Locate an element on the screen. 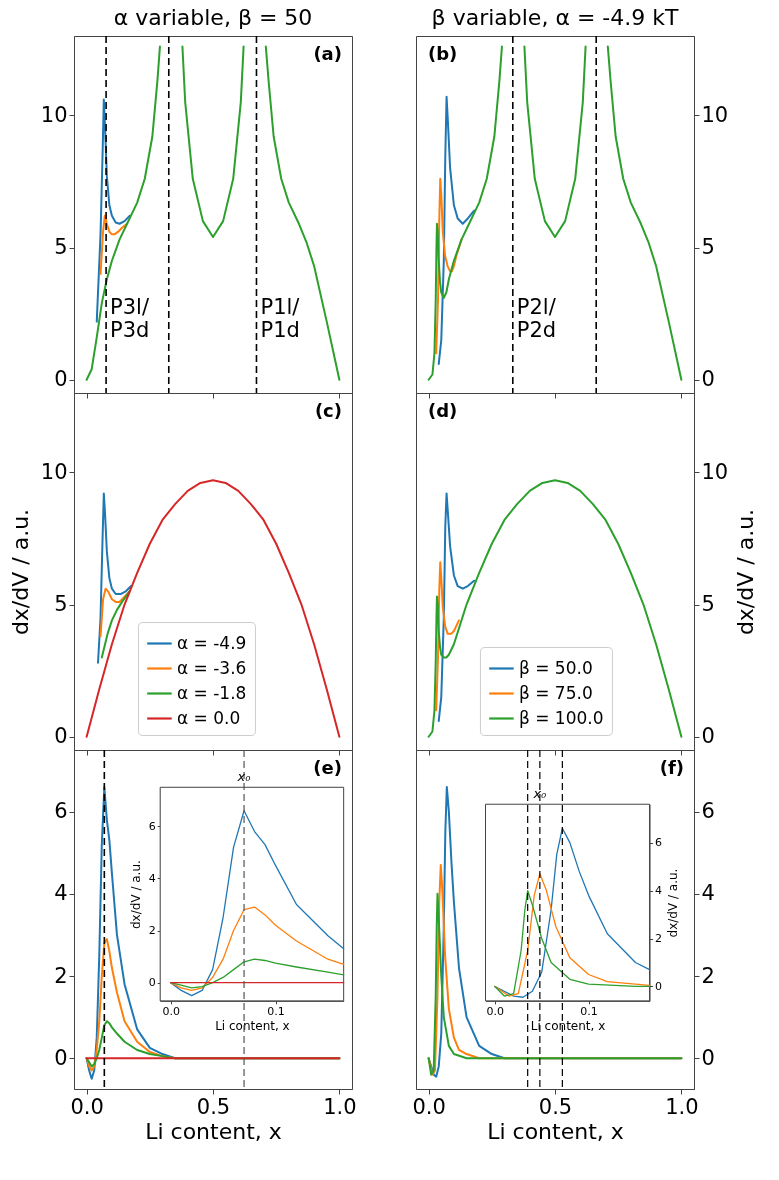 This screenshot has width=779, height=1180. legend-label: α = -1.8 is located at coordinates (211, 692).